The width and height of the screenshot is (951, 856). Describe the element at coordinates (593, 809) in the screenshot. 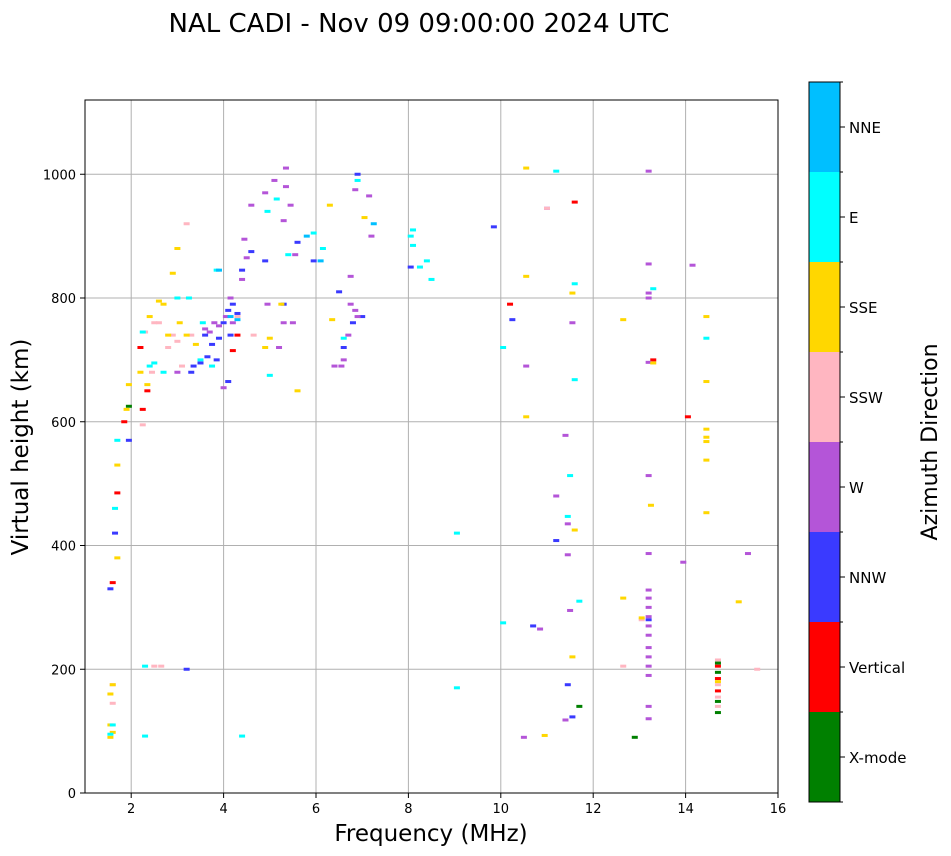

I see `x-tick-label: 12` at that location.